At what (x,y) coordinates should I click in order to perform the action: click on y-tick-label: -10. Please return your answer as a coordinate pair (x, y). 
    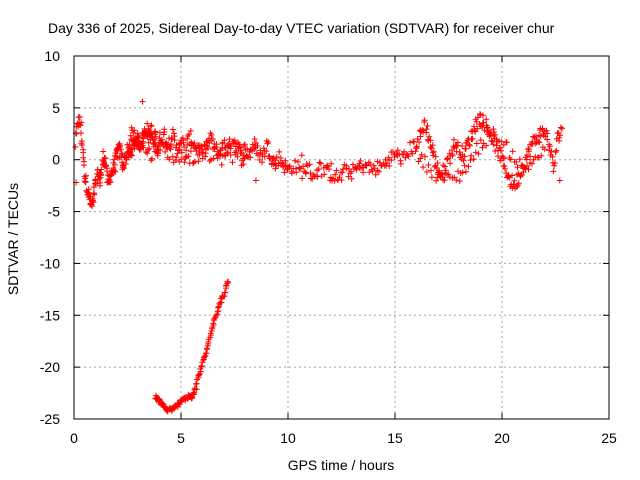
    Looking at the image, I should click on (50, 263).